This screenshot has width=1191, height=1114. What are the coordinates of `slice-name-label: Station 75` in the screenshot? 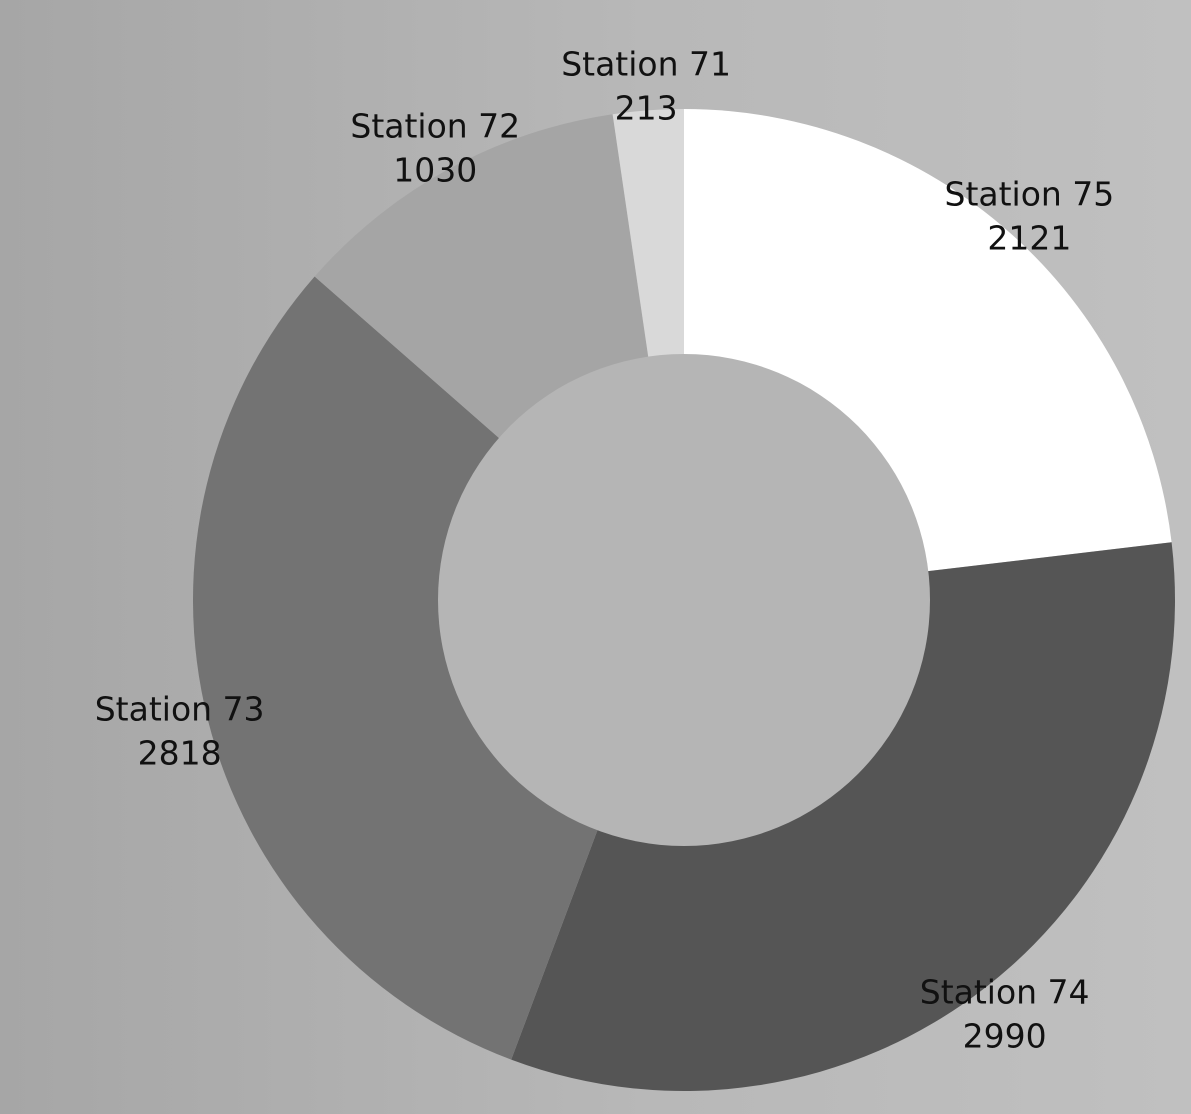 It's located at (1030, 193).